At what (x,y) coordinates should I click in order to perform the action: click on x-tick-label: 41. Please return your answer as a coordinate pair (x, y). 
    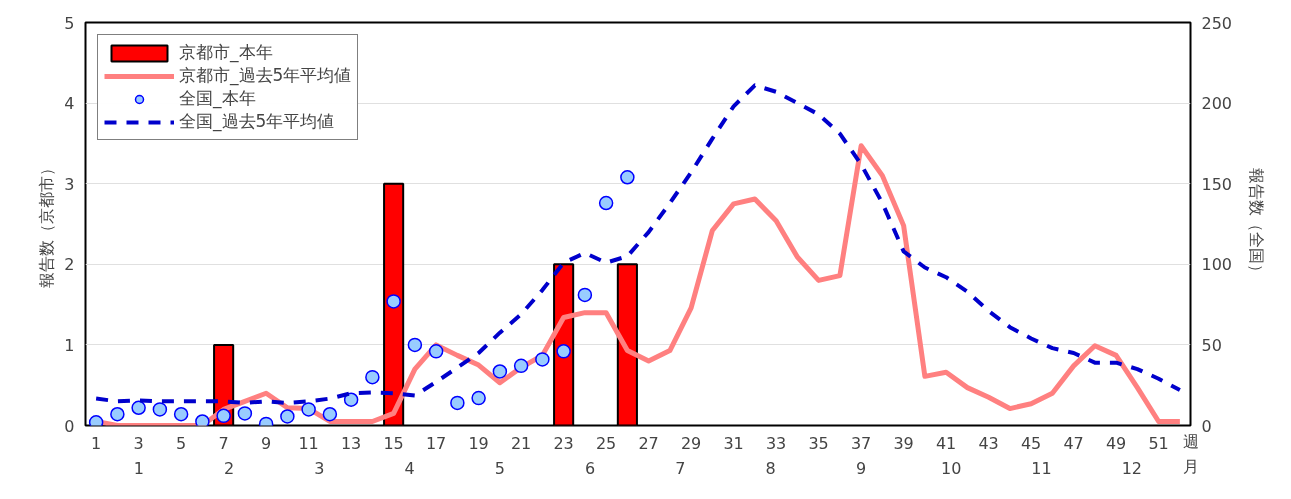
    Looking at the image, I should click on (946, 443).